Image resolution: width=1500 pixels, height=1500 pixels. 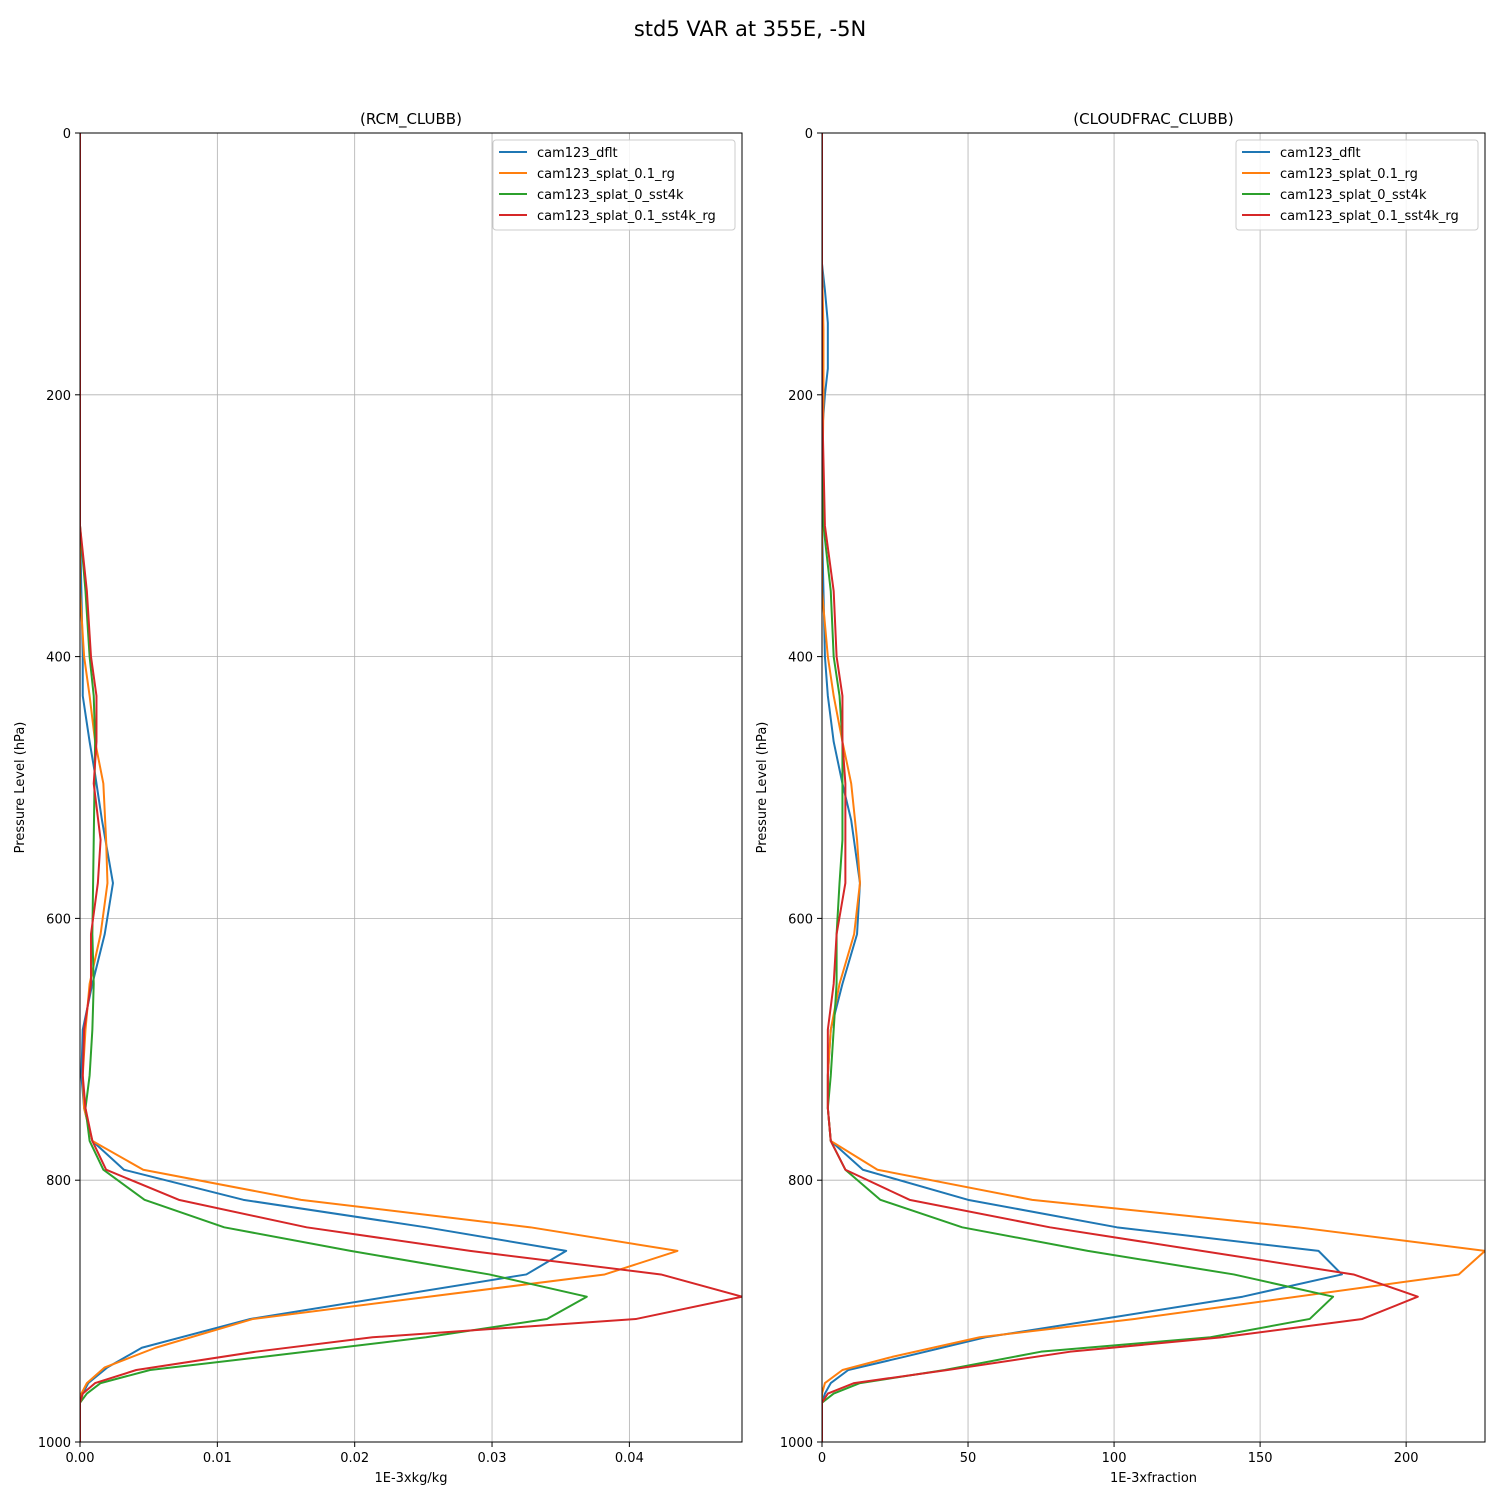 I want to click on x-tick-label: 0.00, so click(x=80, y=1458).